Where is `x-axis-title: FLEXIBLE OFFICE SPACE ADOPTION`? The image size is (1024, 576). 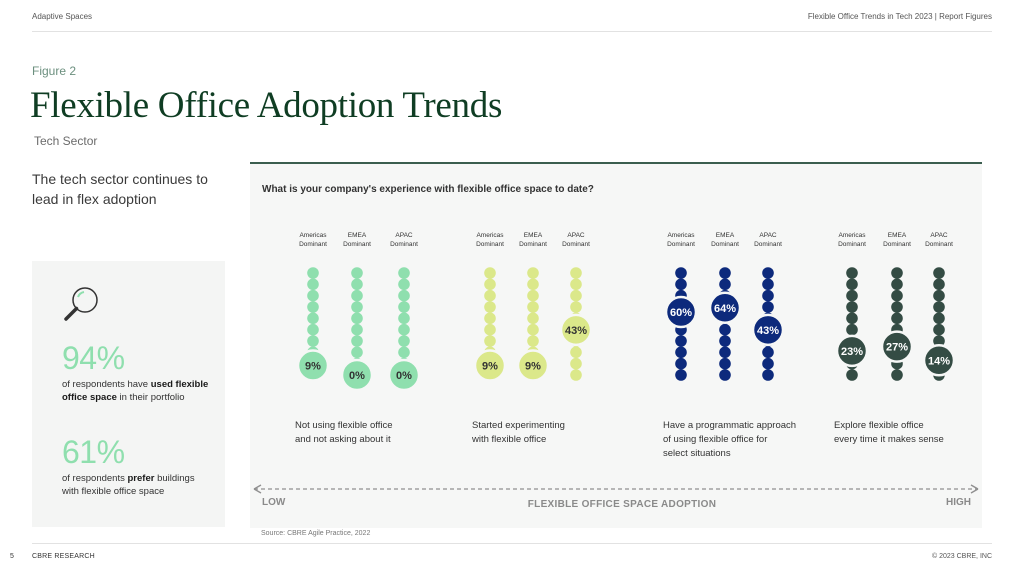
x-axis-title: FLEXIBLE OFFICE SPACE ADOPTION is located at coordinates (622, 504).